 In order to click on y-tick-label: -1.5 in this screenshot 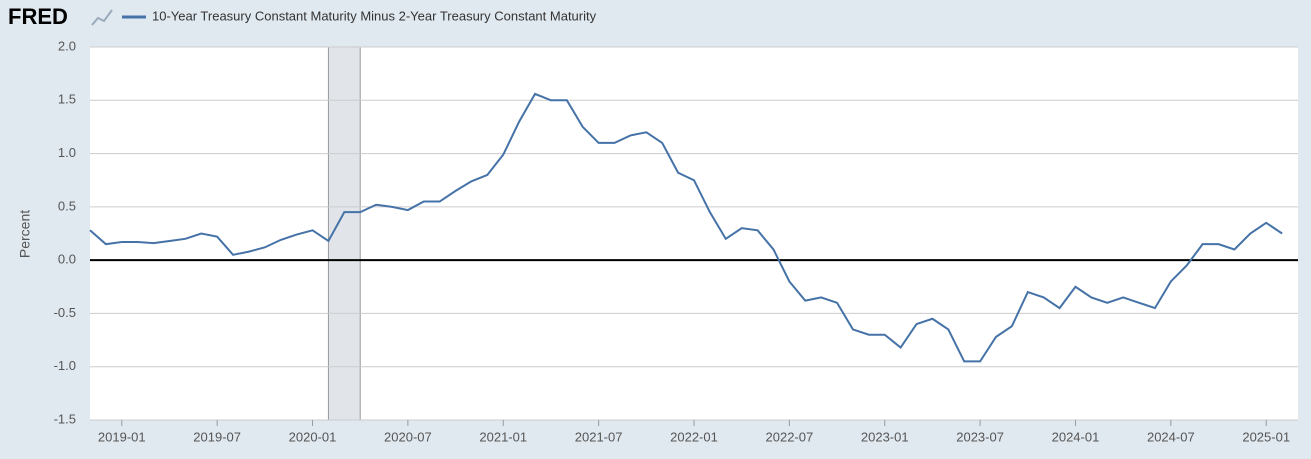, I will do `click(65, 418)`.